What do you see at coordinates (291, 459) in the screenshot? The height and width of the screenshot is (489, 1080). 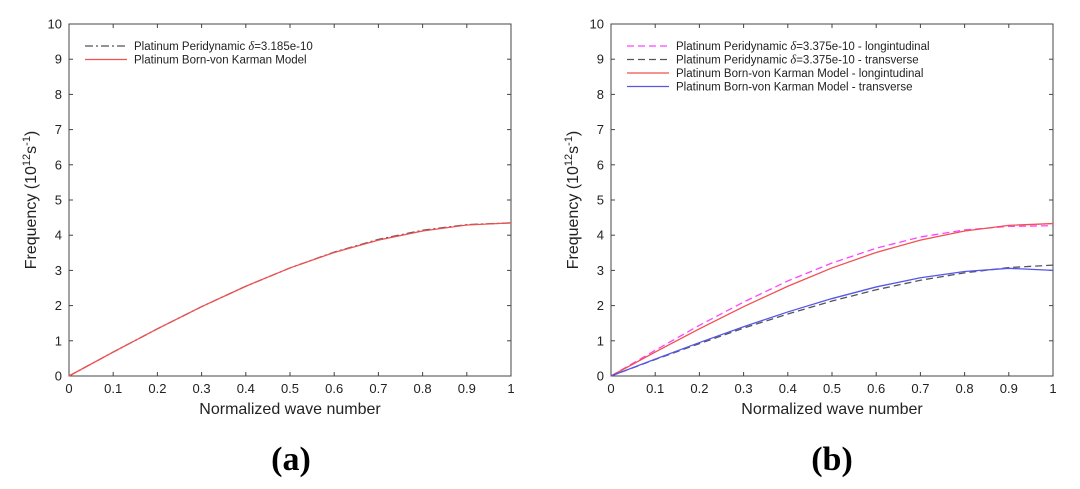 I see `panel-label: (a)` at bounding box center [291, 459].